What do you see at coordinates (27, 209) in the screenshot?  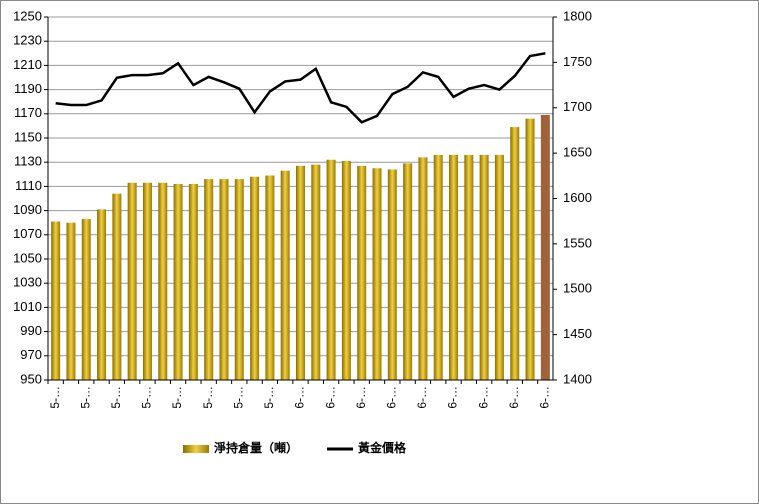 I see `y-tick-label: 1090` at bounding box center [27, 209].